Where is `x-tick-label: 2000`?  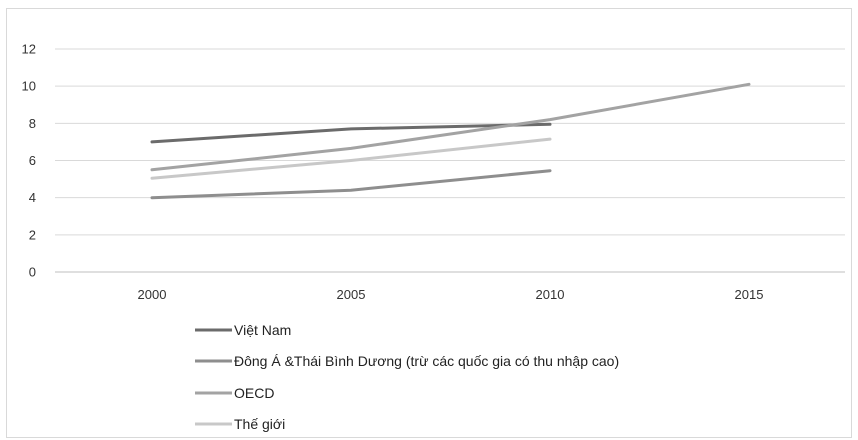
x-tick-label: 2000 is located at coordinates (152, 294).